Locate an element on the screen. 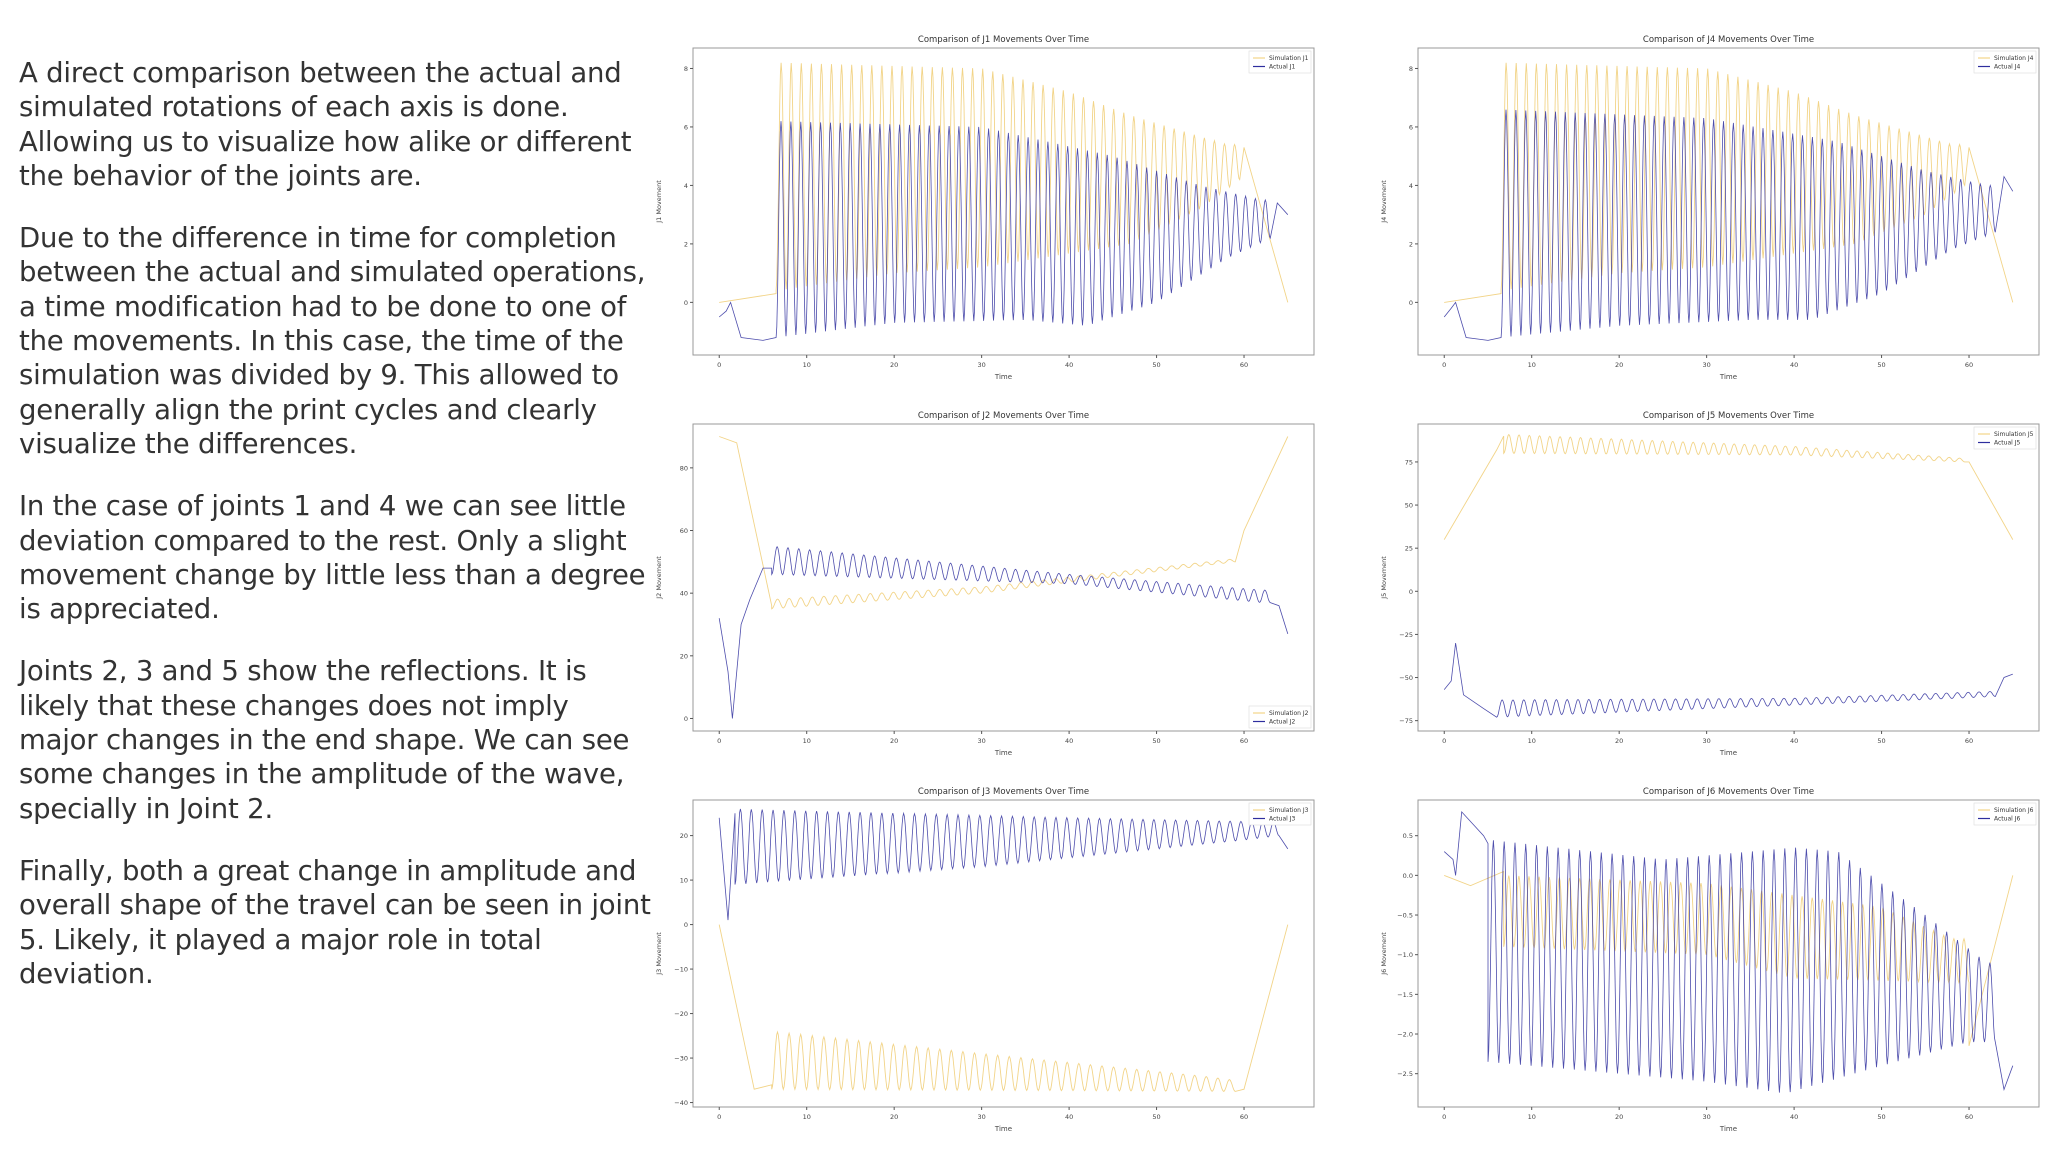 This screenshot has width=2048, height=1154. legend-label: Actual J1 is located at coordinates (1282, 67).